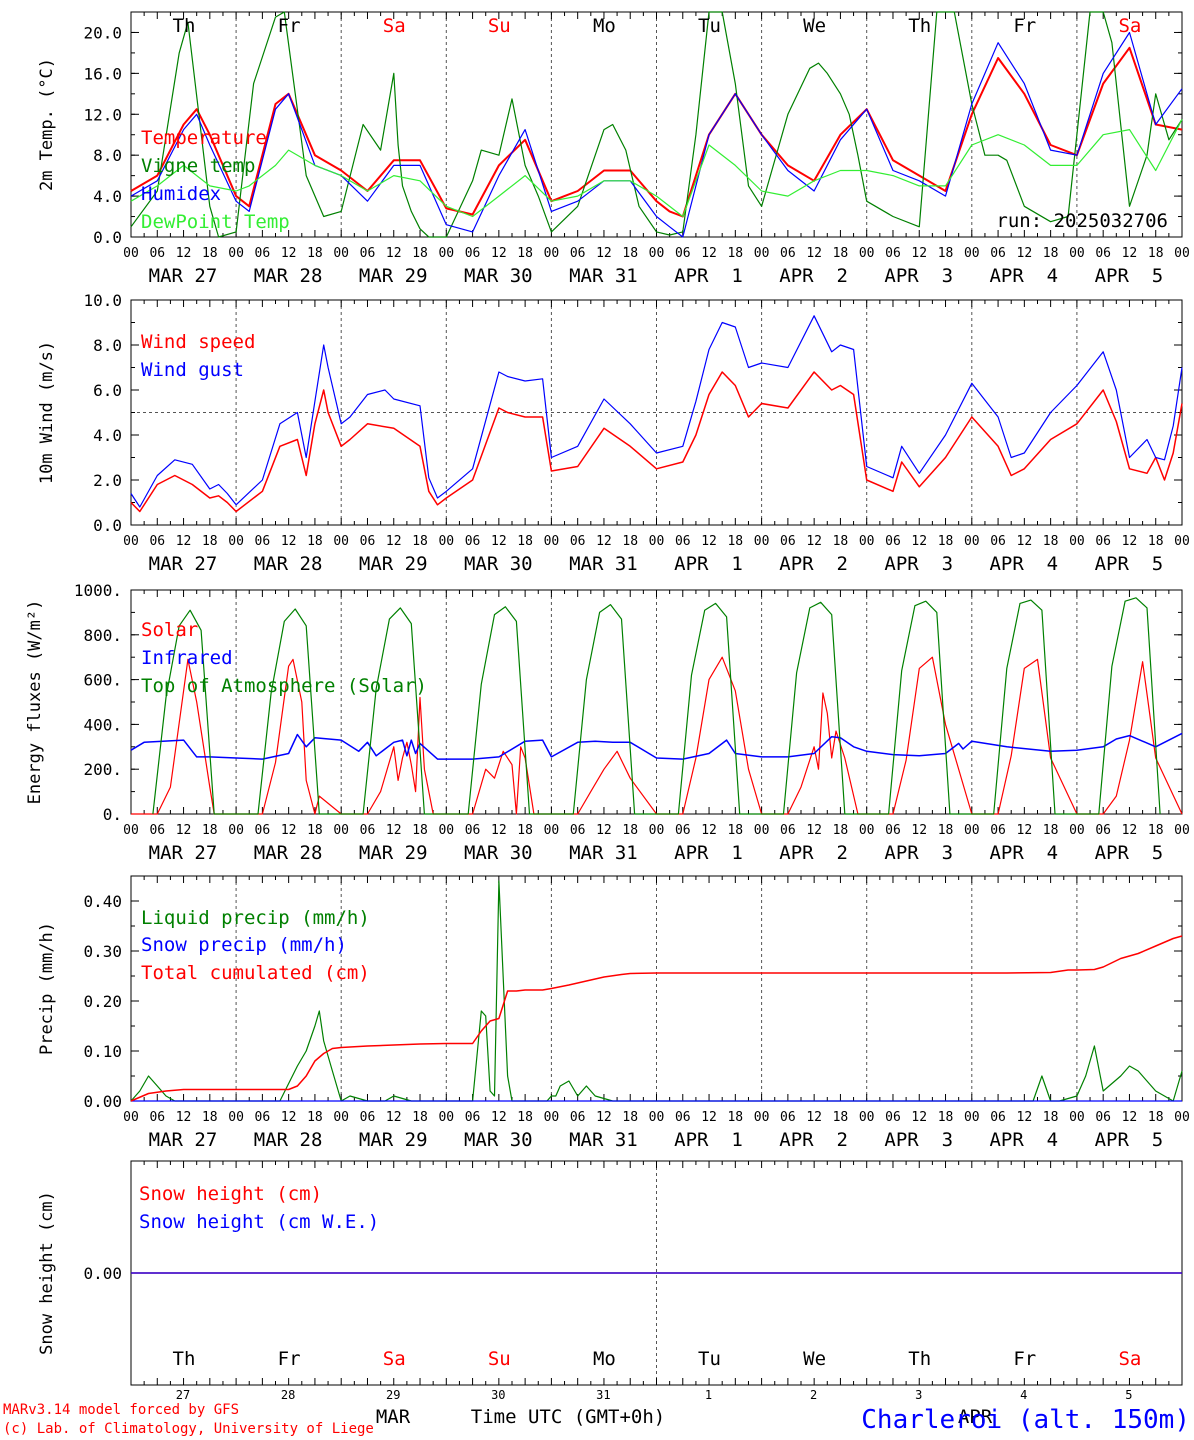 The height and width of the screenshot is (1440, 1194). What do you see at coordinates (918, 1140) in the screenshot?
I see `date-label: APR 3` at bounding box center [918, 1140].